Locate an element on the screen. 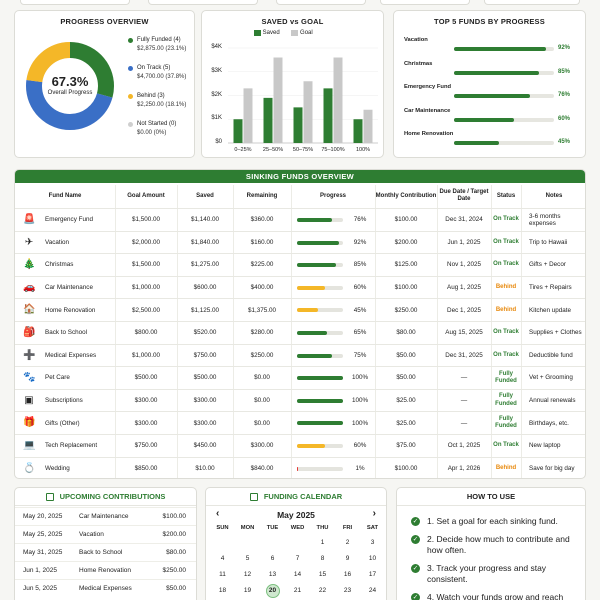 The image size is (600, 600). column-header: Progress is located at coordinates (332, 195).